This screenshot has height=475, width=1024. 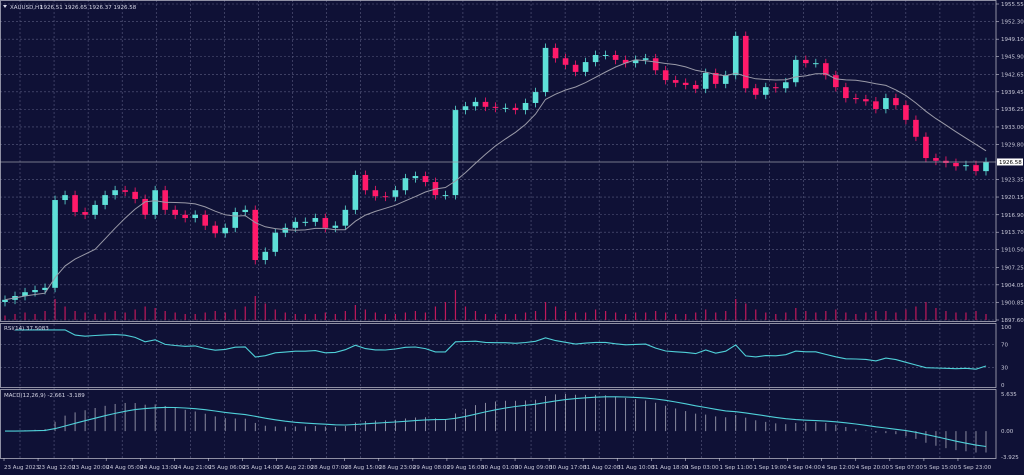 I want to click on current-price-label: 1926.58, so click(x=1010, y=163).